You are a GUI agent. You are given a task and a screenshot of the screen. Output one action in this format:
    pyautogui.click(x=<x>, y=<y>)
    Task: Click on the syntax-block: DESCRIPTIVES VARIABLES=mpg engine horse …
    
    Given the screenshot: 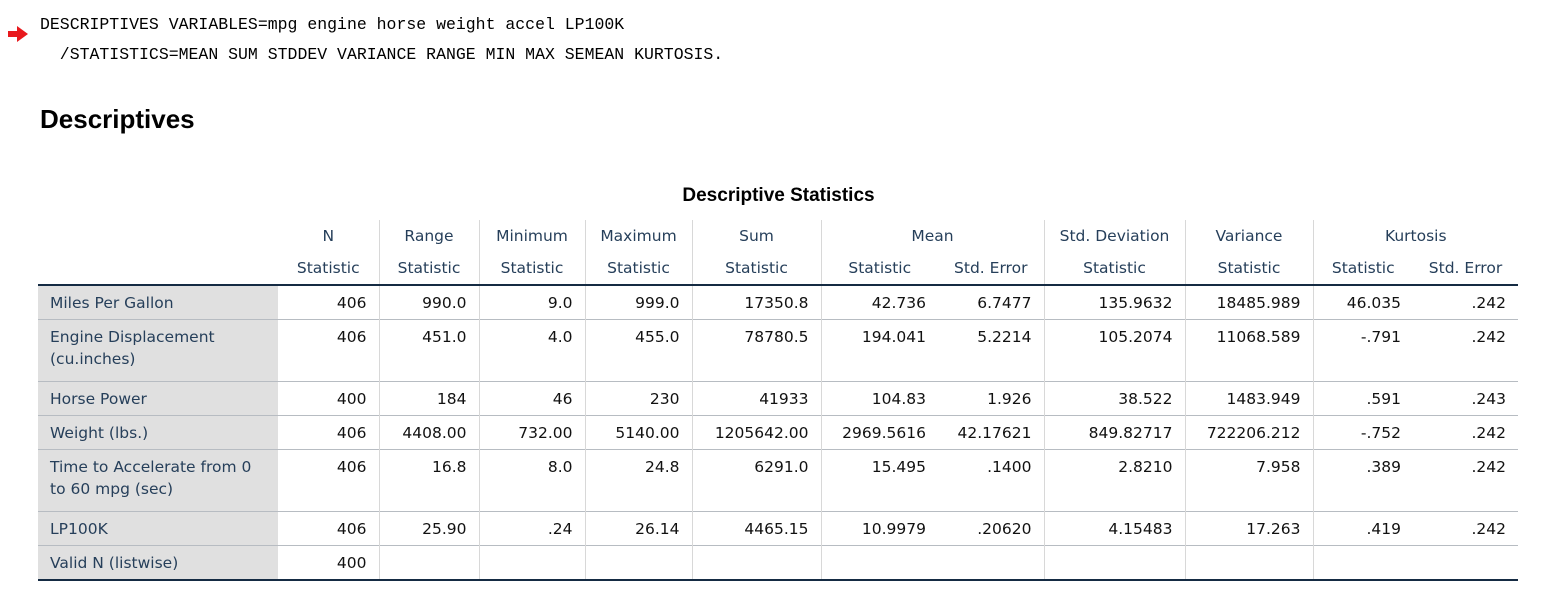 What is the action you would take?
    pyautogui.click(x=381, y=40)
    